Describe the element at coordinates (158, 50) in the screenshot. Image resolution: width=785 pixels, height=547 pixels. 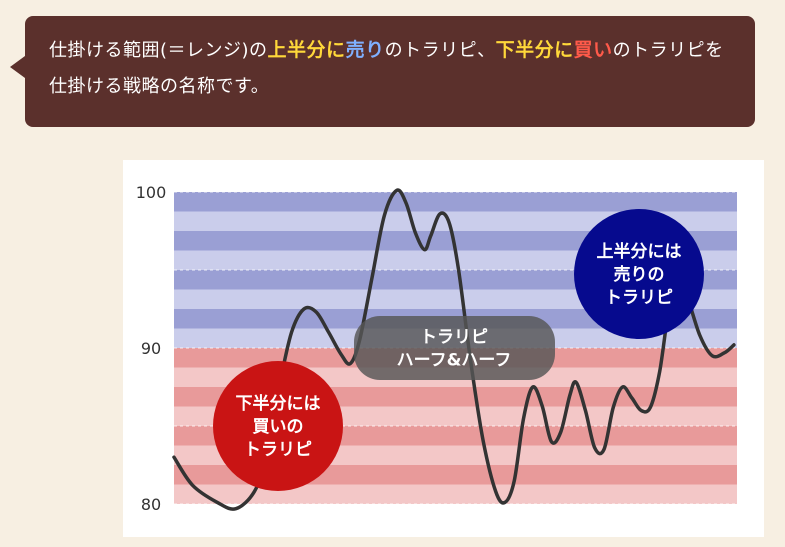
I see `callout-text-1: 仕掛ける範囲(＝レンジ)の` at that location.